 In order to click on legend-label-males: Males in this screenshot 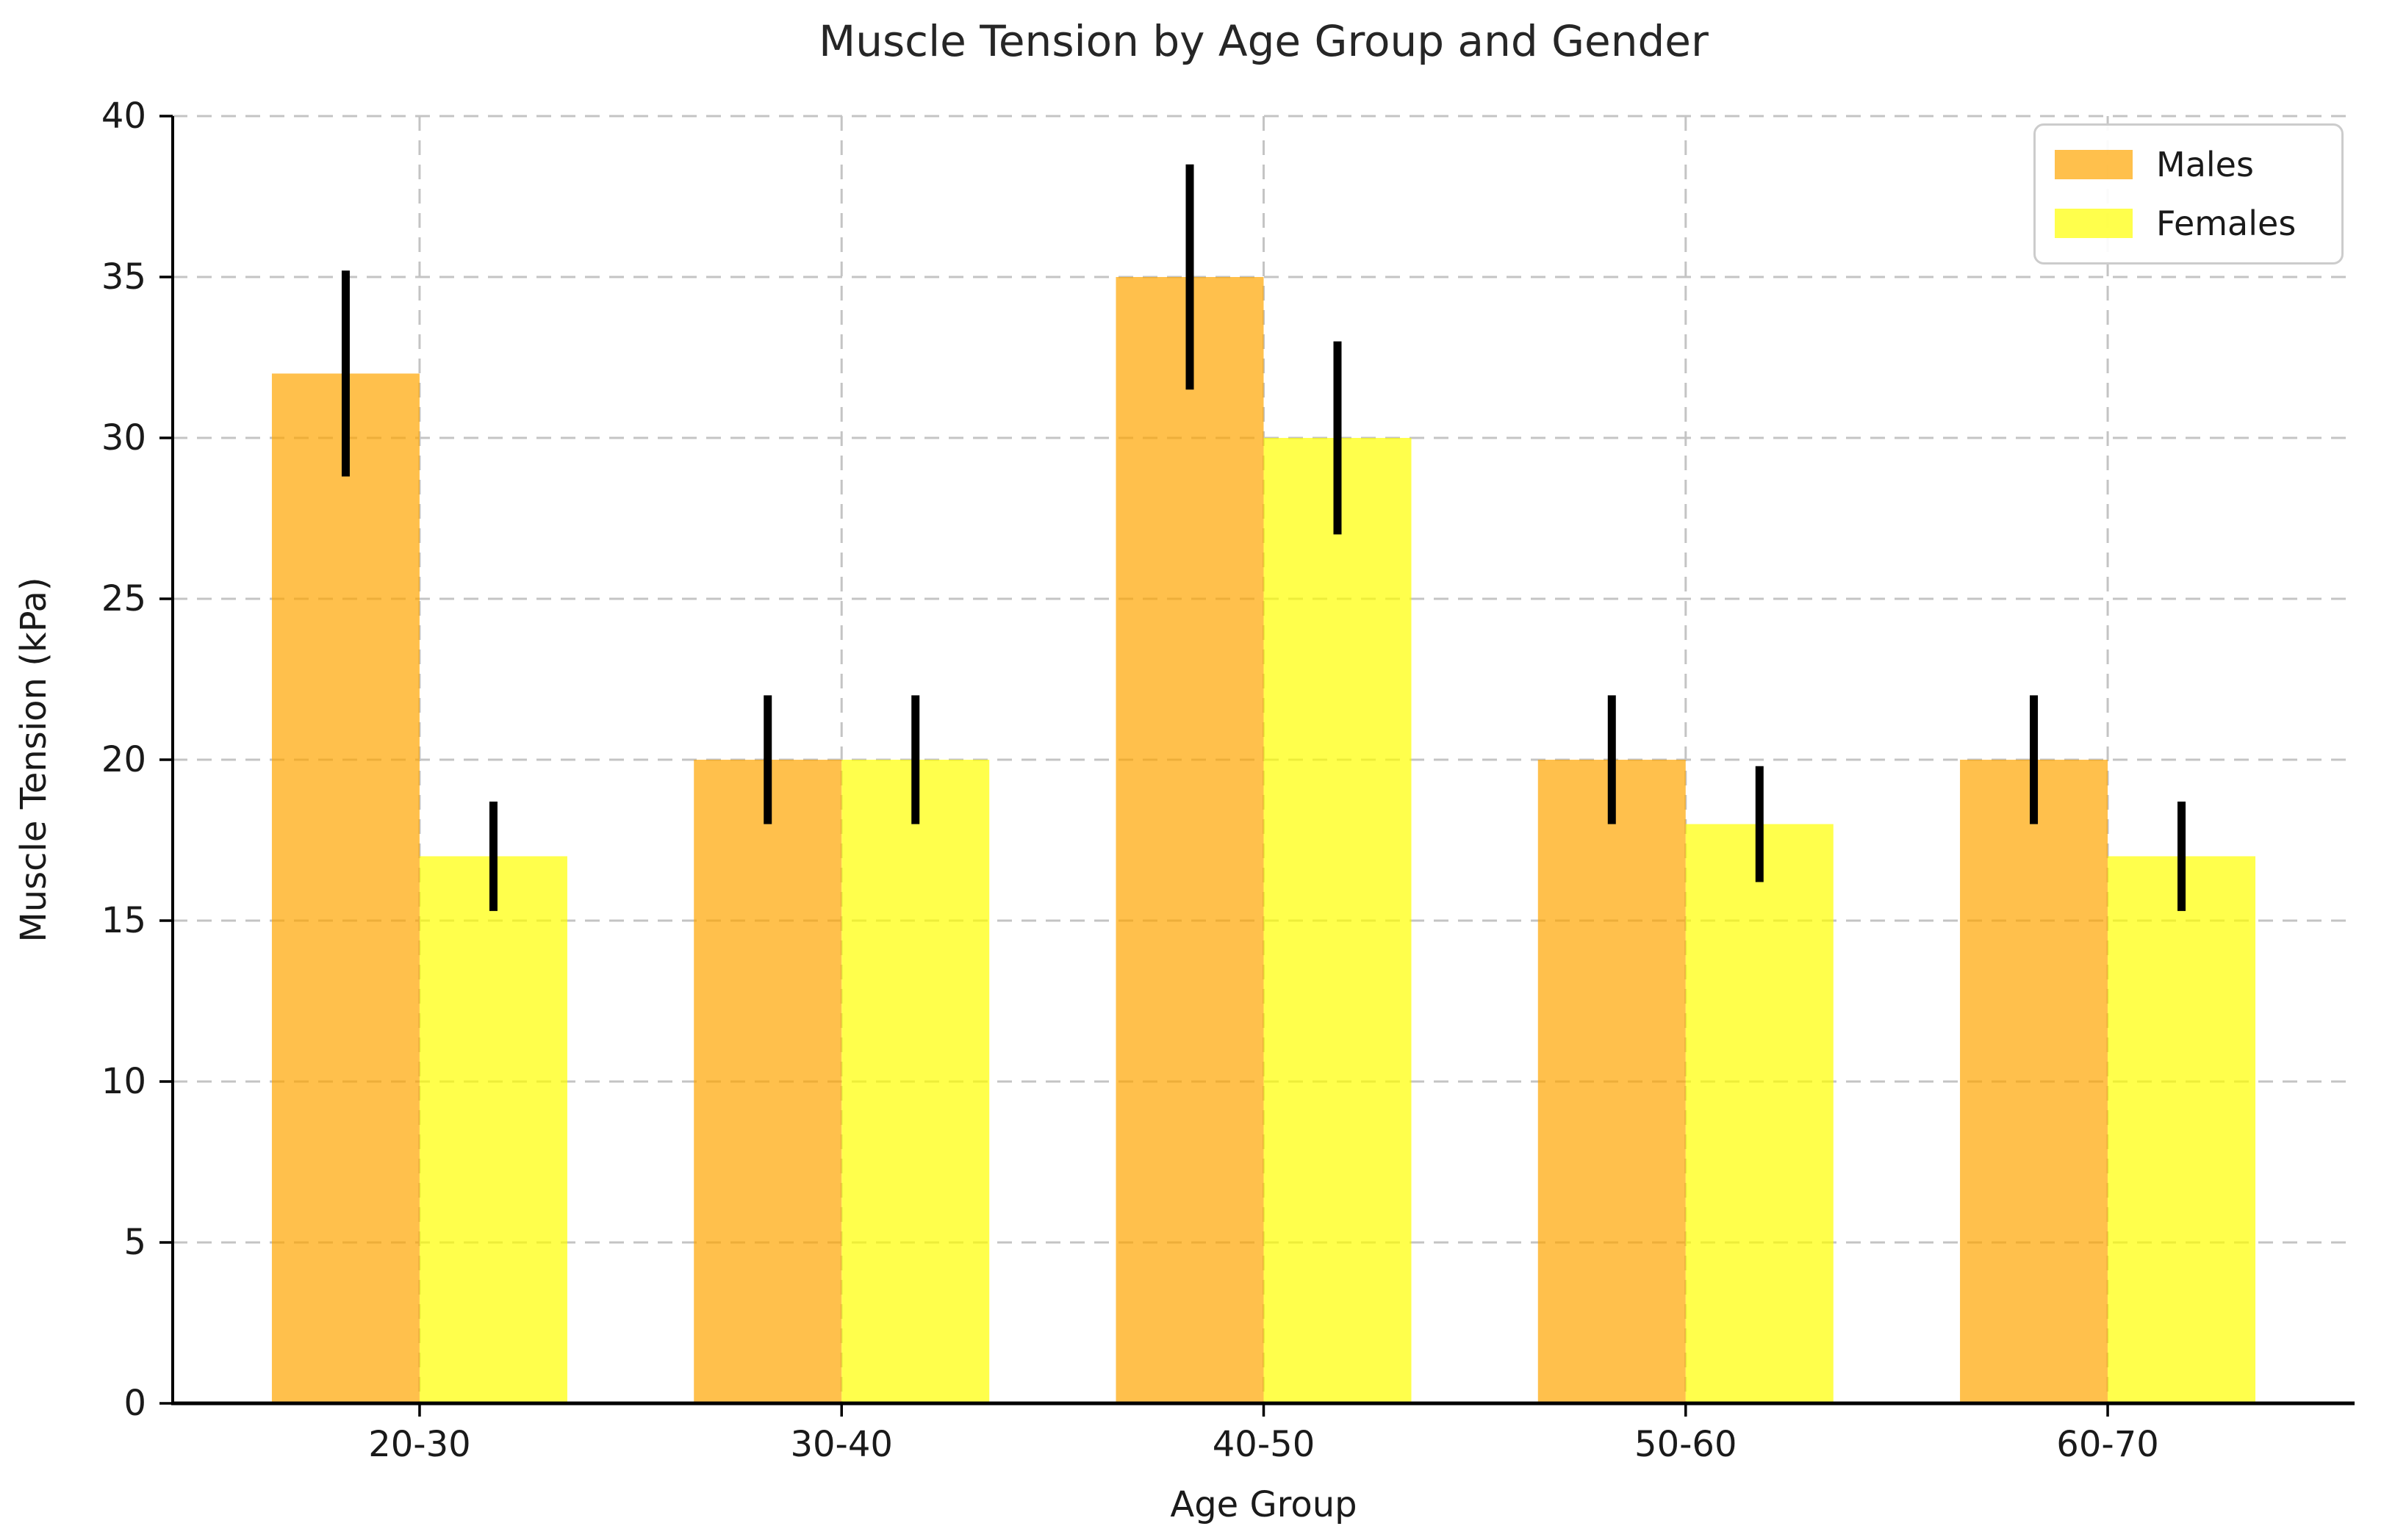, I will do `click(2205, 164)`.